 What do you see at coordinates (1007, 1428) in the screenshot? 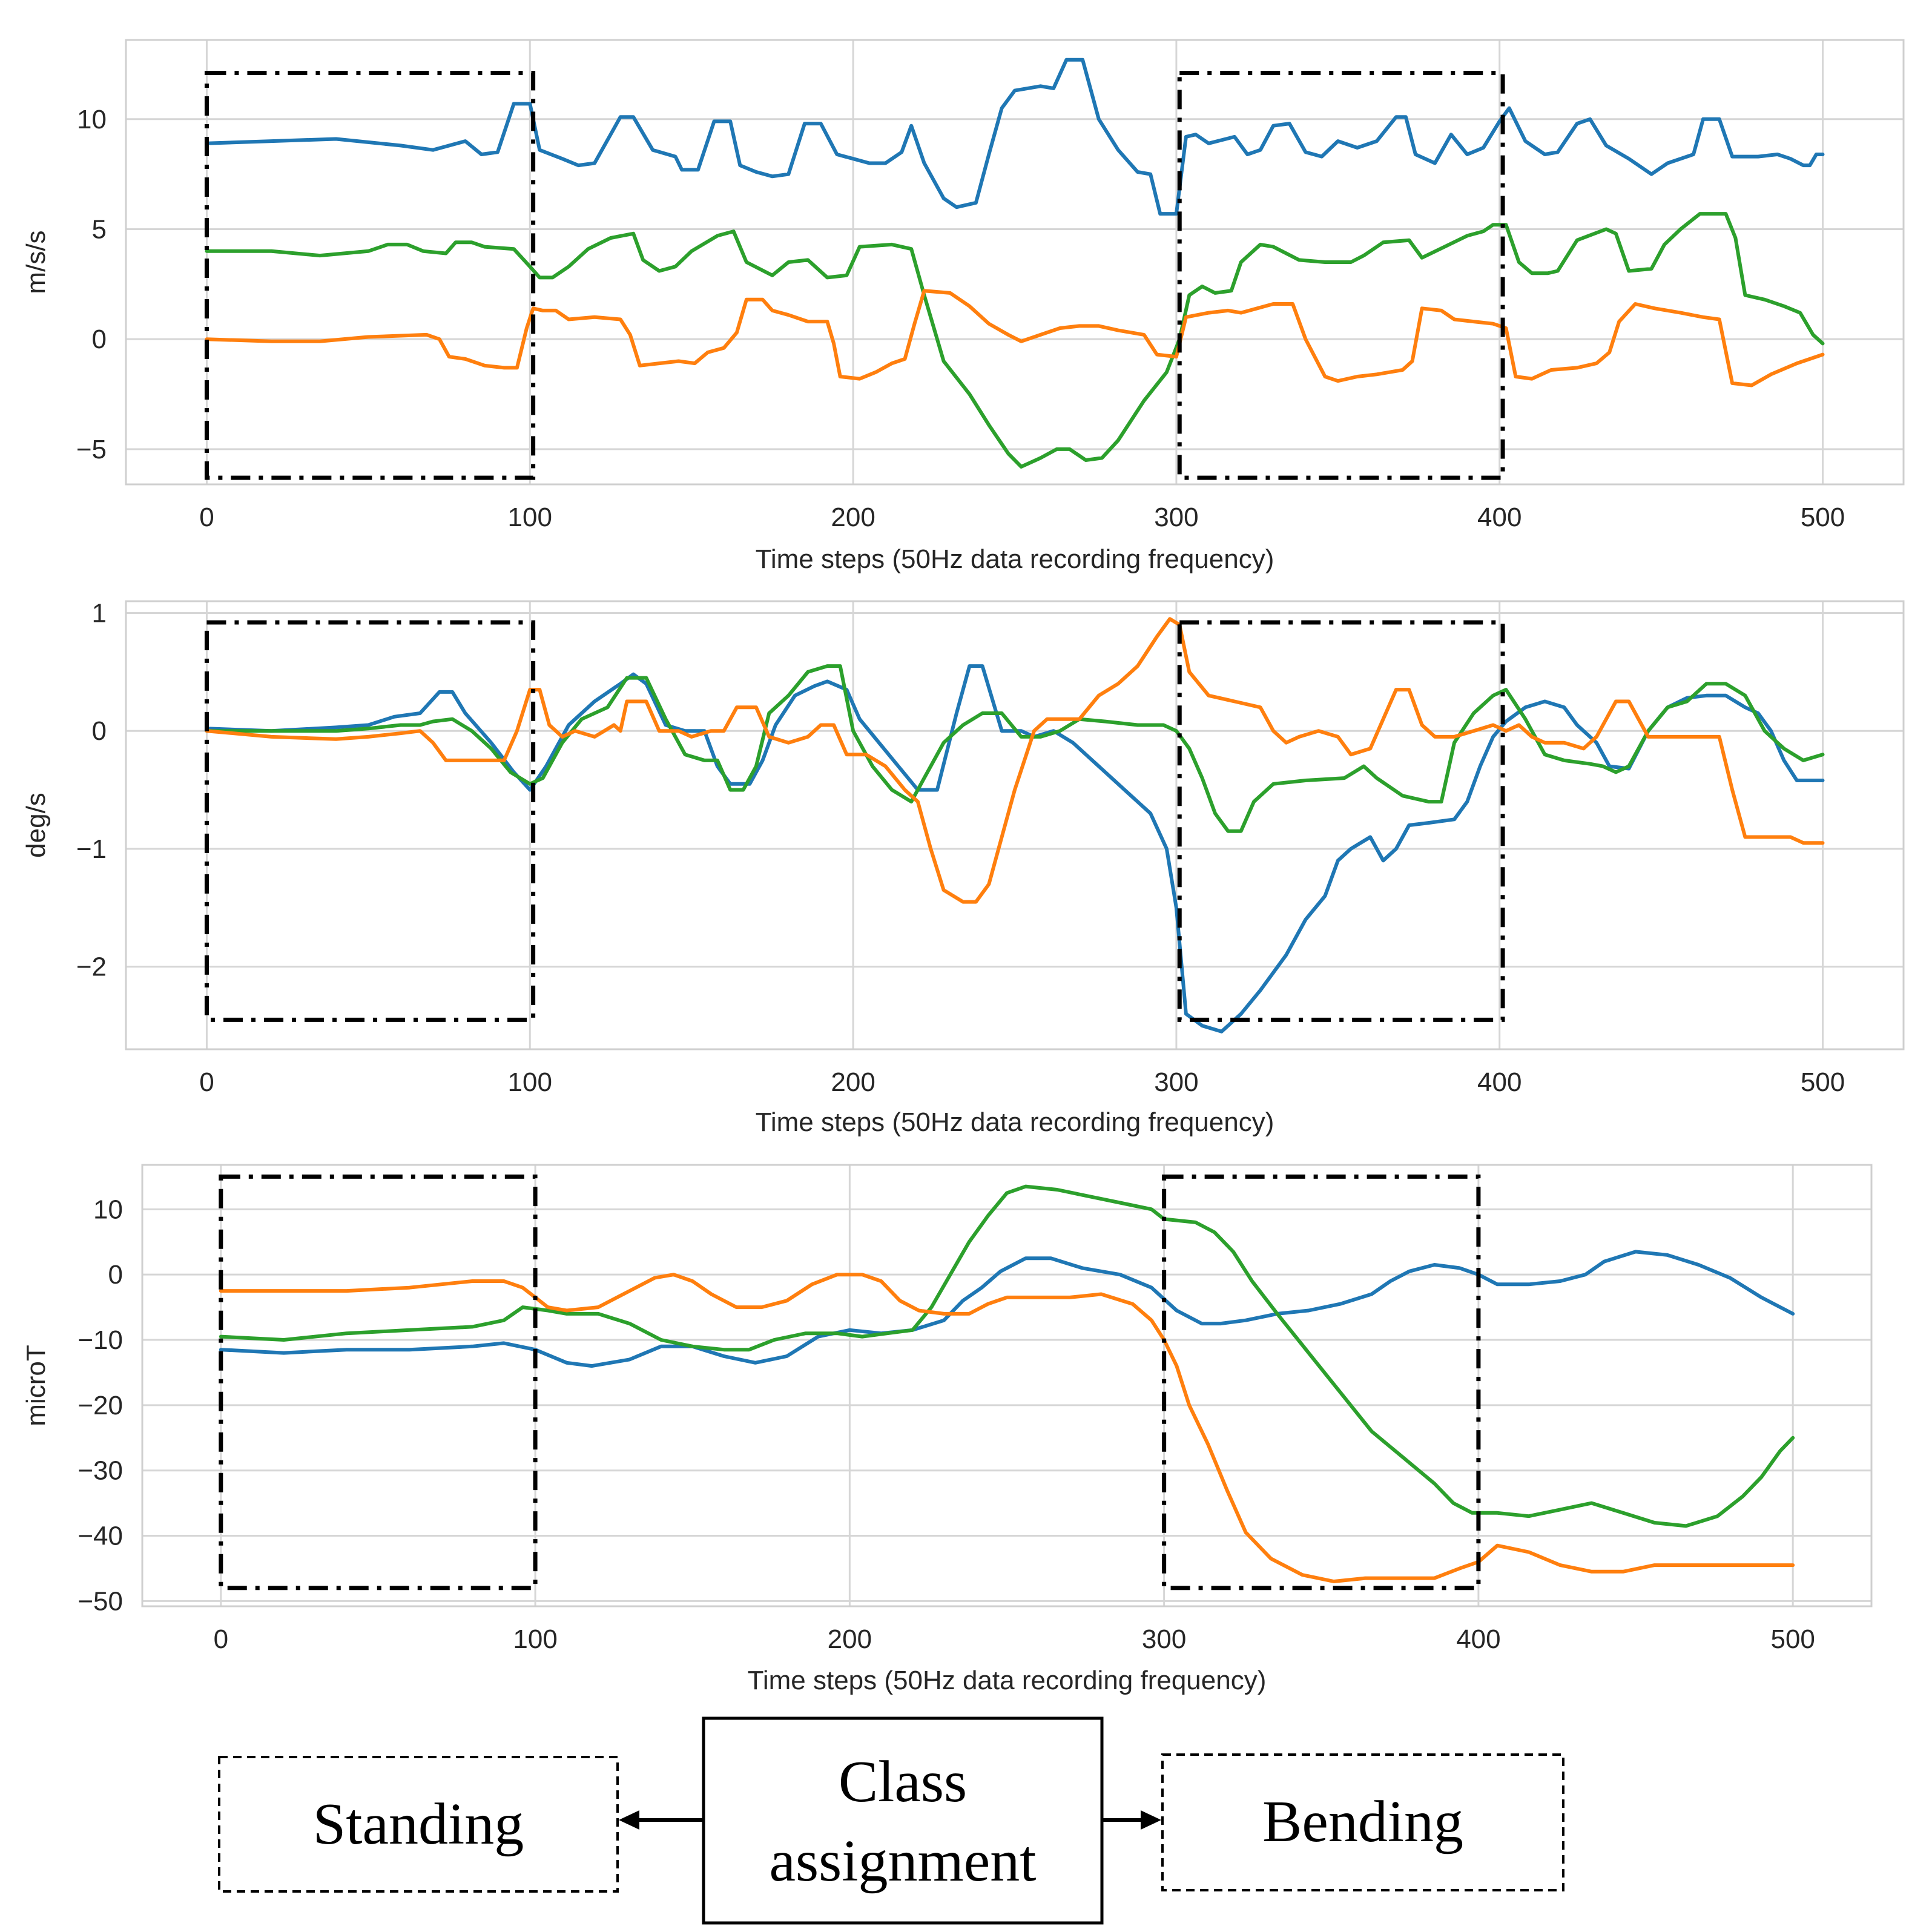
I see `mag-series-orange-line` at bounding box center [1007, 1428].